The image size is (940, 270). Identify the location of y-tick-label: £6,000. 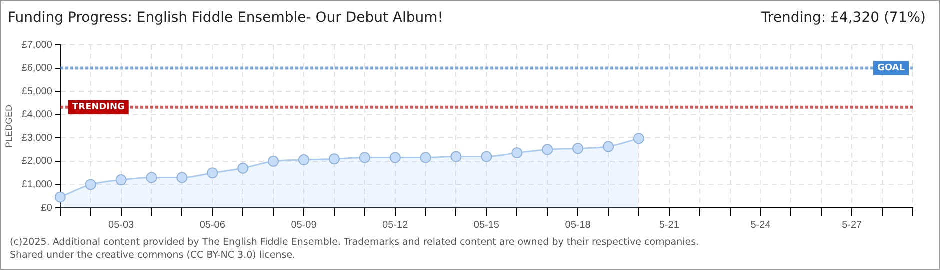
(37, 68).